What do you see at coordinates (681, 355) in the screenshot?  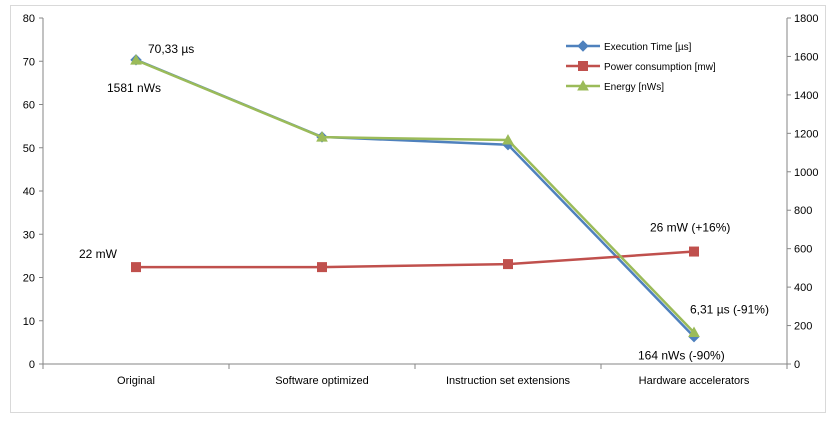 I see `data-annotation: 164 nWs (-90%)` at bounding box center [681, 355].